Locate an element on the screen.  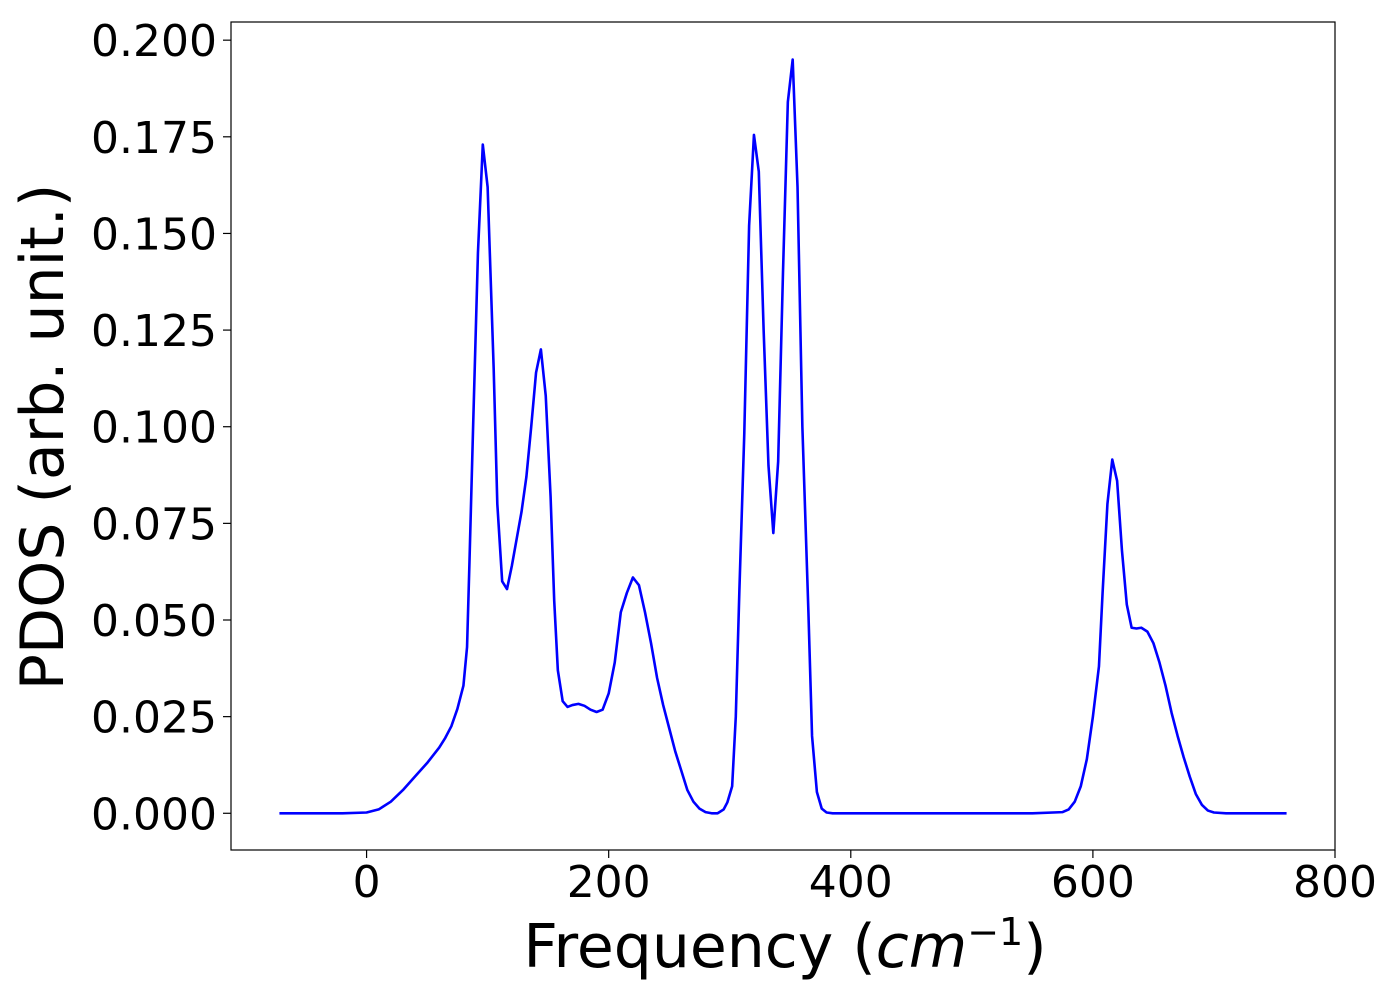
y-tick-label: 0.125 is located at coordinates (154, 331).